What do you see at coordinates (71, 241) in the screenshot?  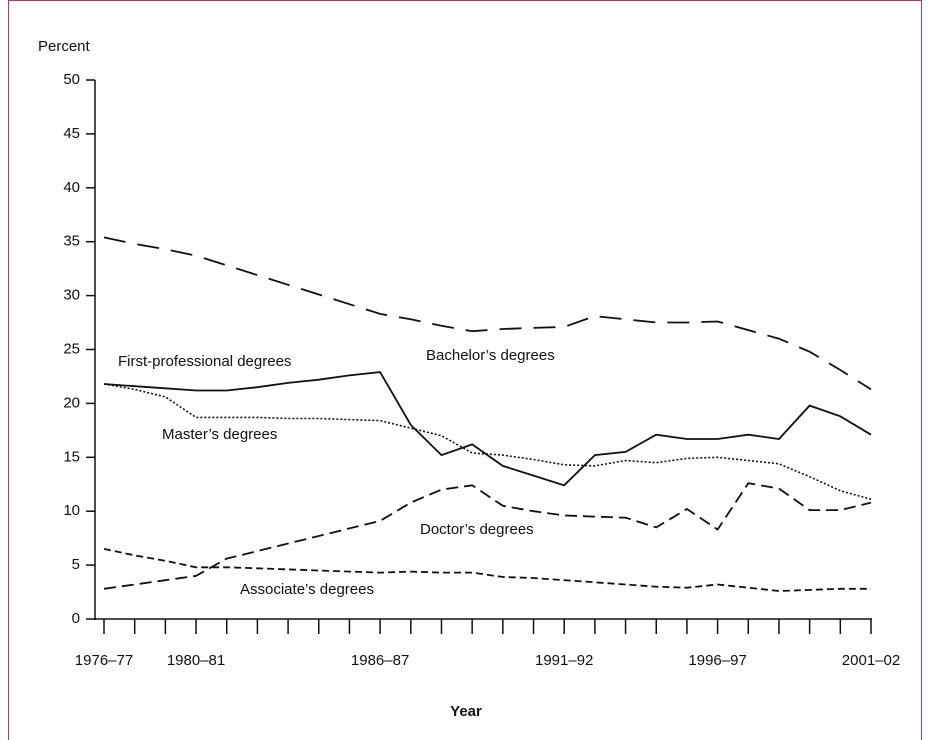 I see `y-tick-label: 35` at bounding box center [71, 241].